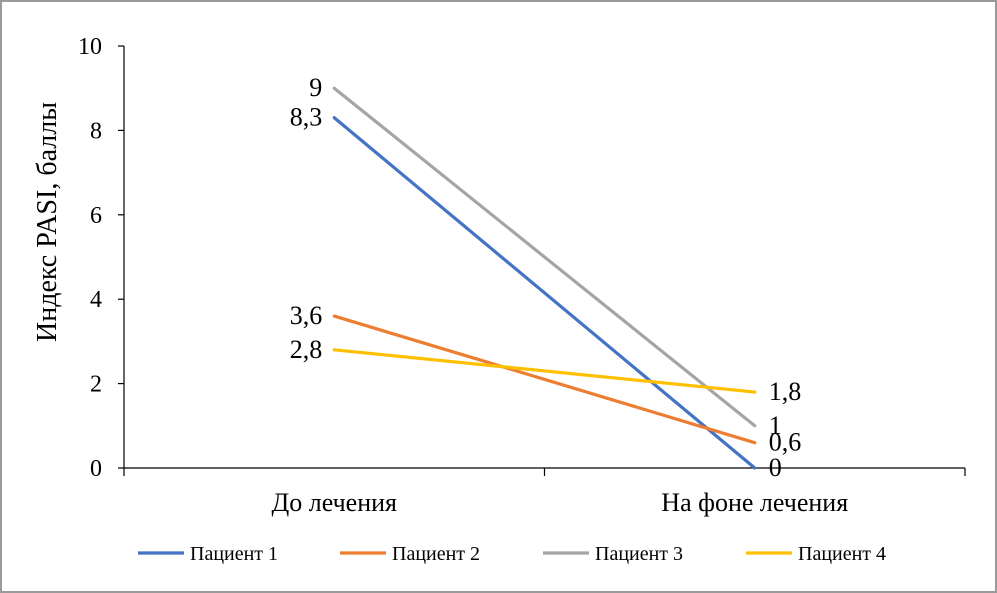 The width and height of the screenshot is (997, 593). I want to click on data-label: 2,8, so click(306, 349).